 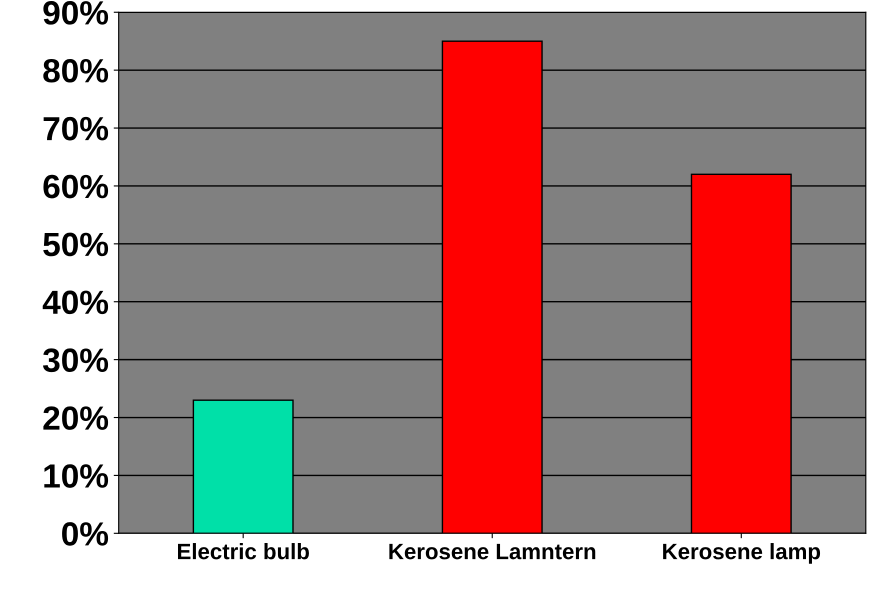 I want to click on y-tick-label: 10%, so click(x=76, y=476).